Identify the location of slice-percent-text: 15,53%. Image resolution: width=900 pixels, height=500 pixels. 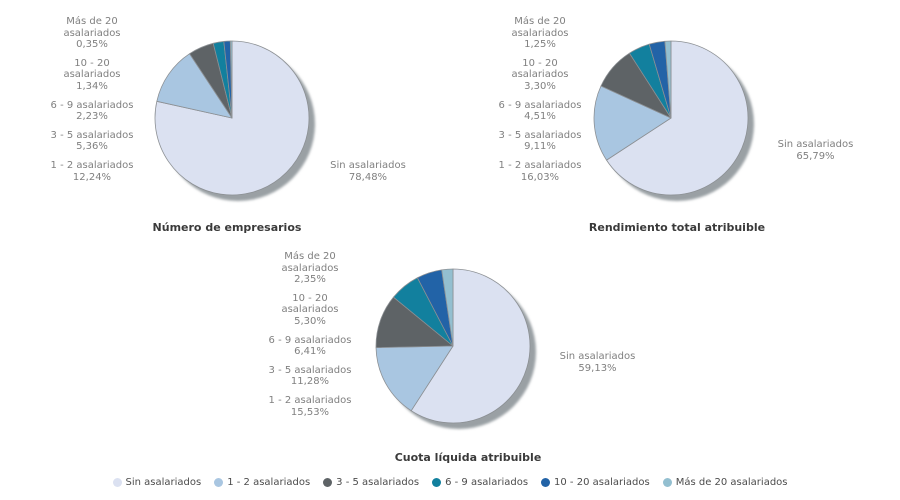
(310, 412).